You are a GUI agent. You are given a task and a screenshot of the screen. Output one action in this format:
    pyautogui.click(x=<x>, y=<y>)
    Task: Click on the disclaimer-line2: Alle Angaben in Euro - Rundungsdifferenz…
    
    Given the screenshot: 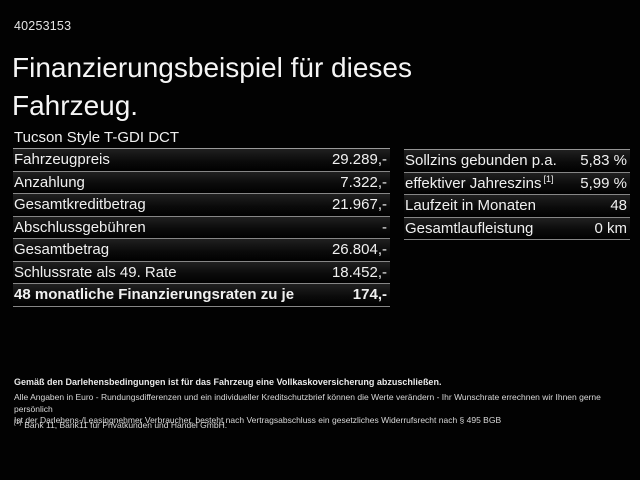 What is the action you would take?
    pyautogui.click(x=307, y=403)
    